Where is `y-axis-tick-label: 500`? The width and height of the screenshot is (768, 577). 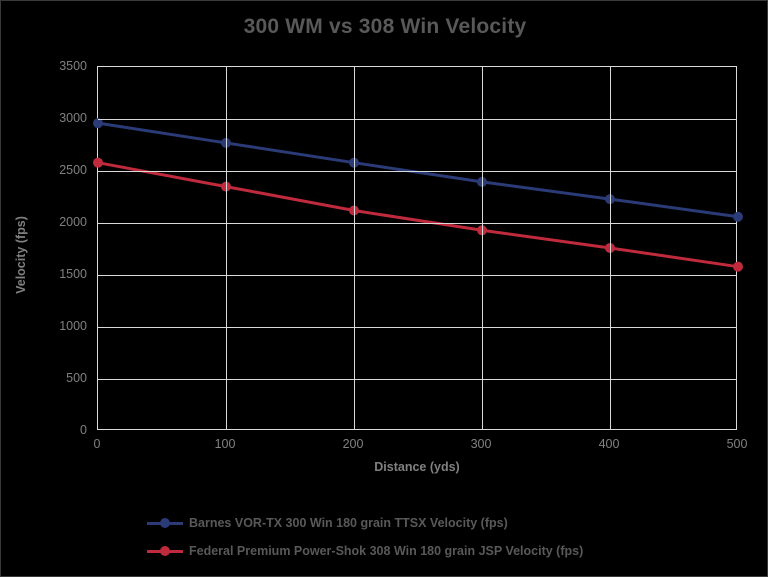
y-axis-tick-label: 500 is located at coordinates (76, 378).